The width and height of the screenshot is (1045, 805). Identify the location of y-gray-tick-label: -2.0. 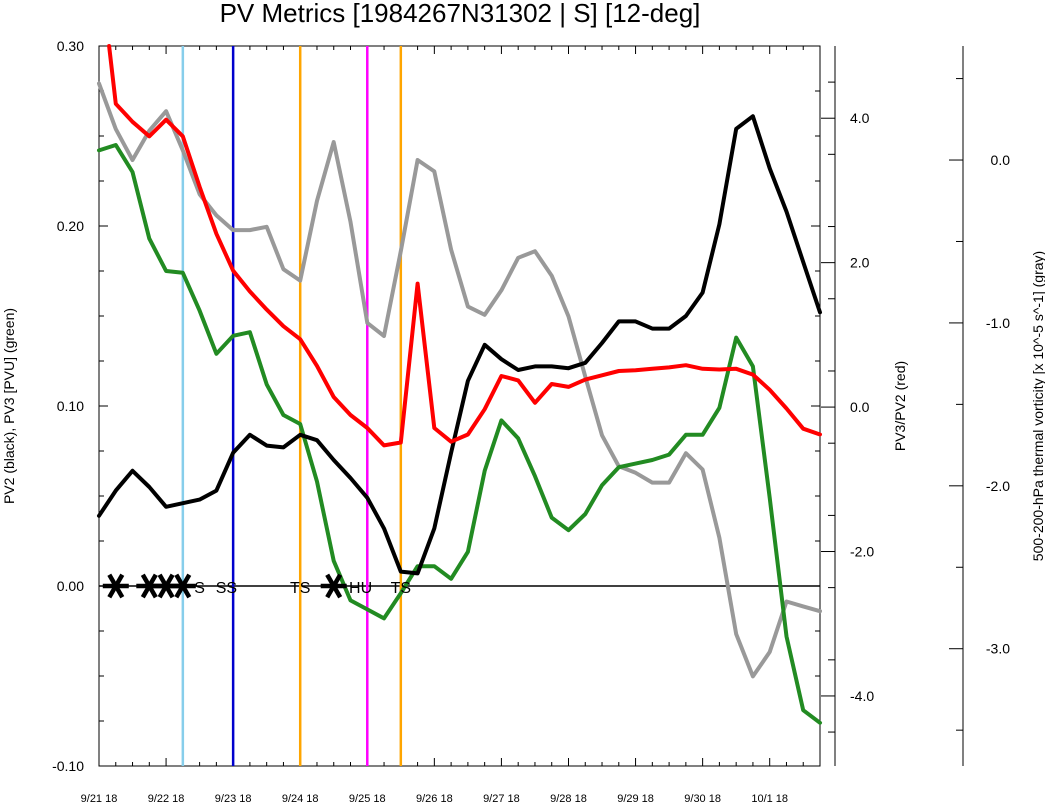
(998, 486).